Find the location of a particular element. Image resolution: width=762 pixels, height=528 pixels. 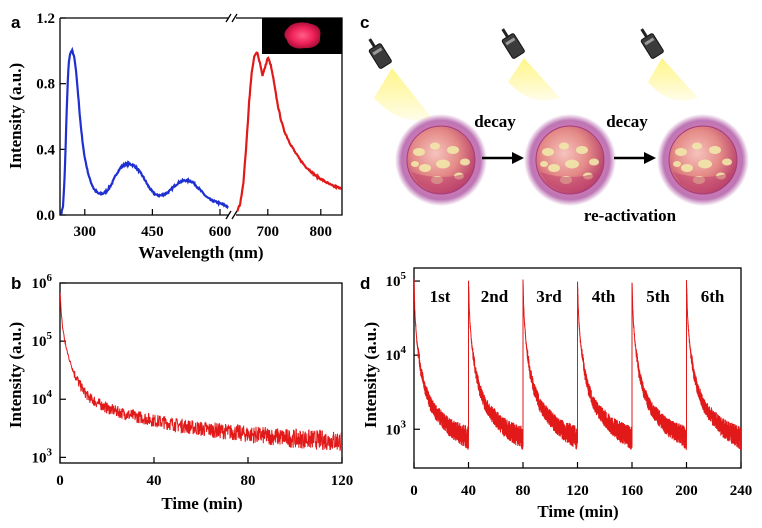

cycle-label: 6th is located at coordinates (713, 296).